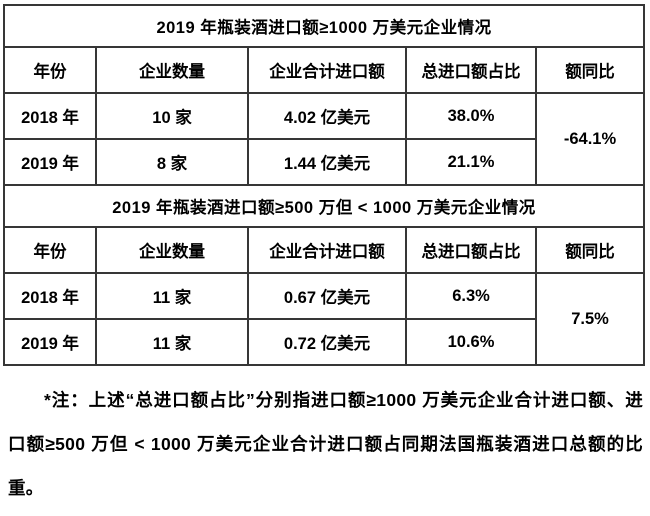 The width and height of the screenshot is (650, 516). Describe the element at coordinates (172, 116) in the screenshot. I see `company-count-cell: 10 家` at that location.